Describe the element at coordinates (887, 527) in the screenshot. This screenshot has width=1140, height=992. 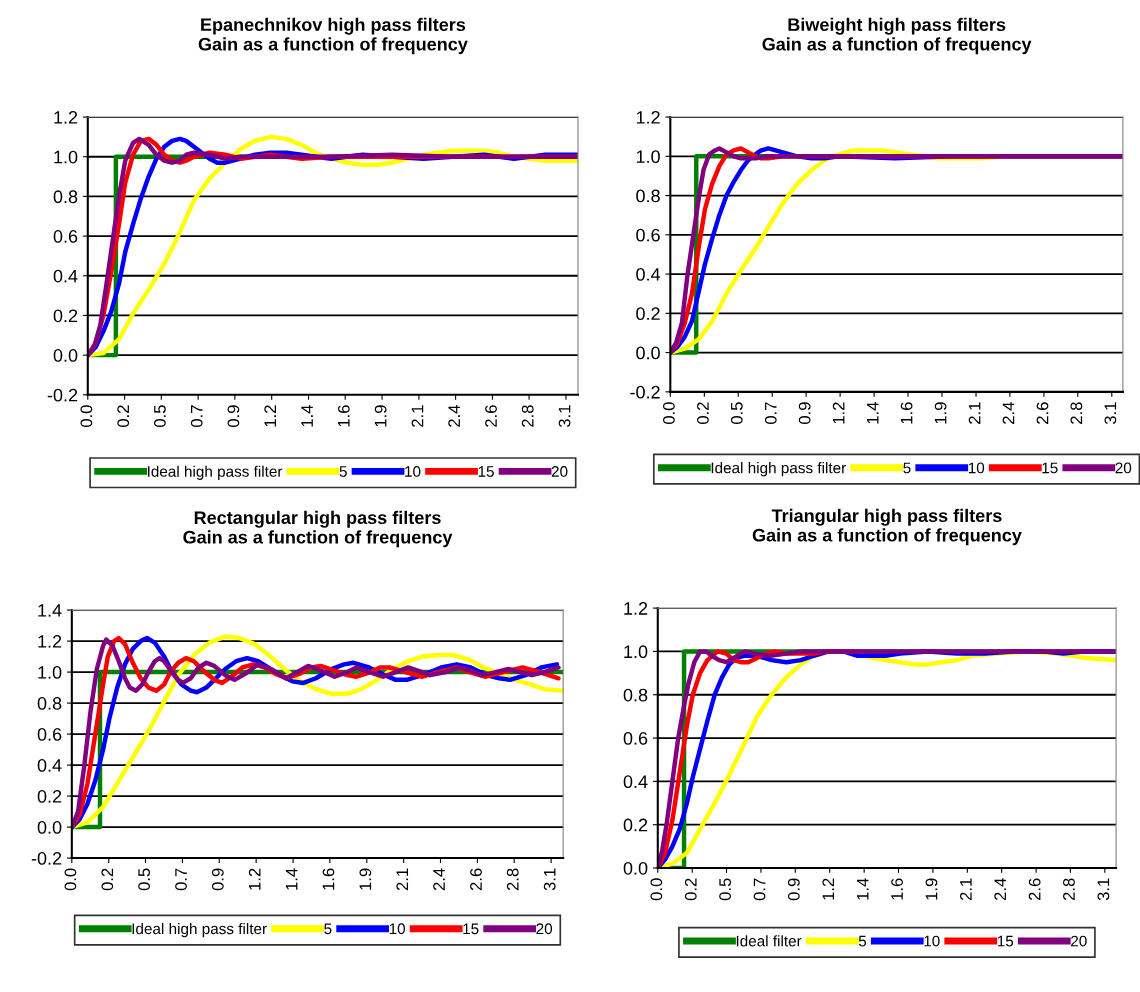
I see `chart-title: Triangular high pass filters Gain as a function of frequency` at that location.